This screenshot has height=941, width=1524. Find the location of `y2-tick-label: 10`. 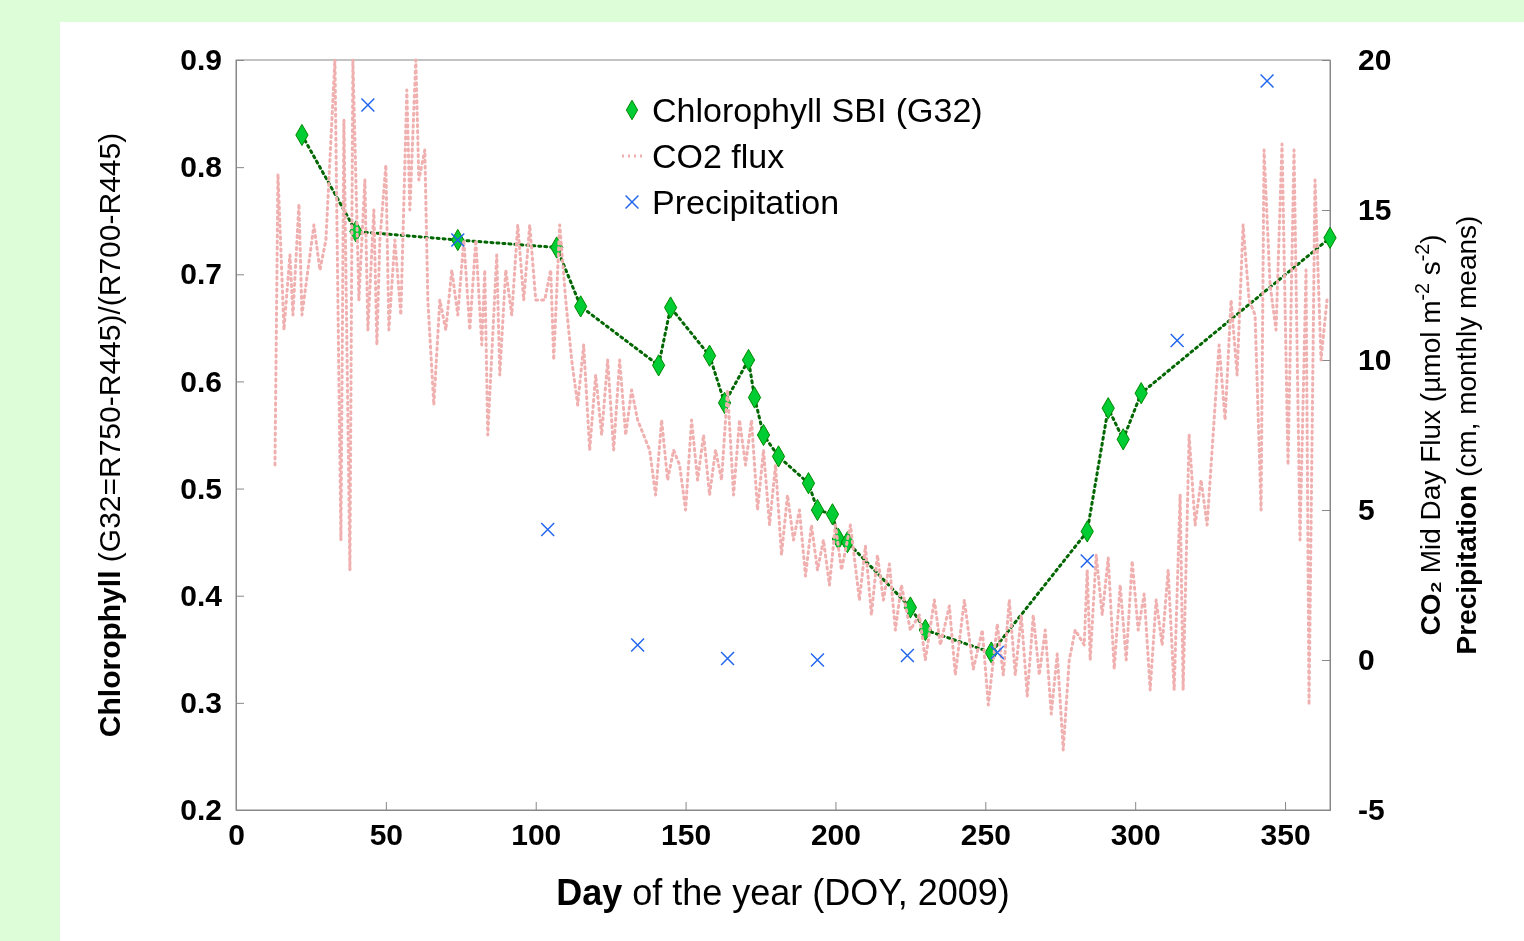

y2-tick-label: 10 is located at coordinates (1375, 360).